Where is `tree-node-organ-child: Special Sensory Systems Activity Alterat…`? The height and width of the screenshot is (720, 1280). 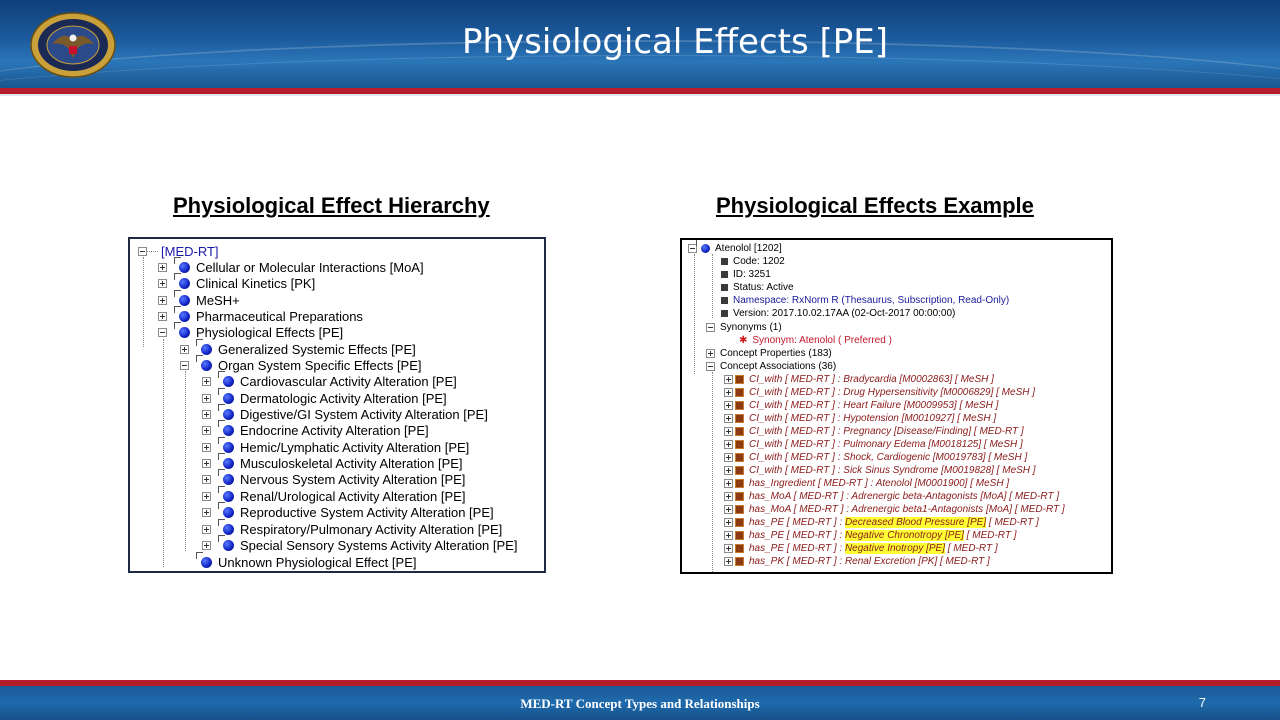
tree-node-organ-child: Special Sensory Systems Activity Alterat… is located at coordinates (359, 545).